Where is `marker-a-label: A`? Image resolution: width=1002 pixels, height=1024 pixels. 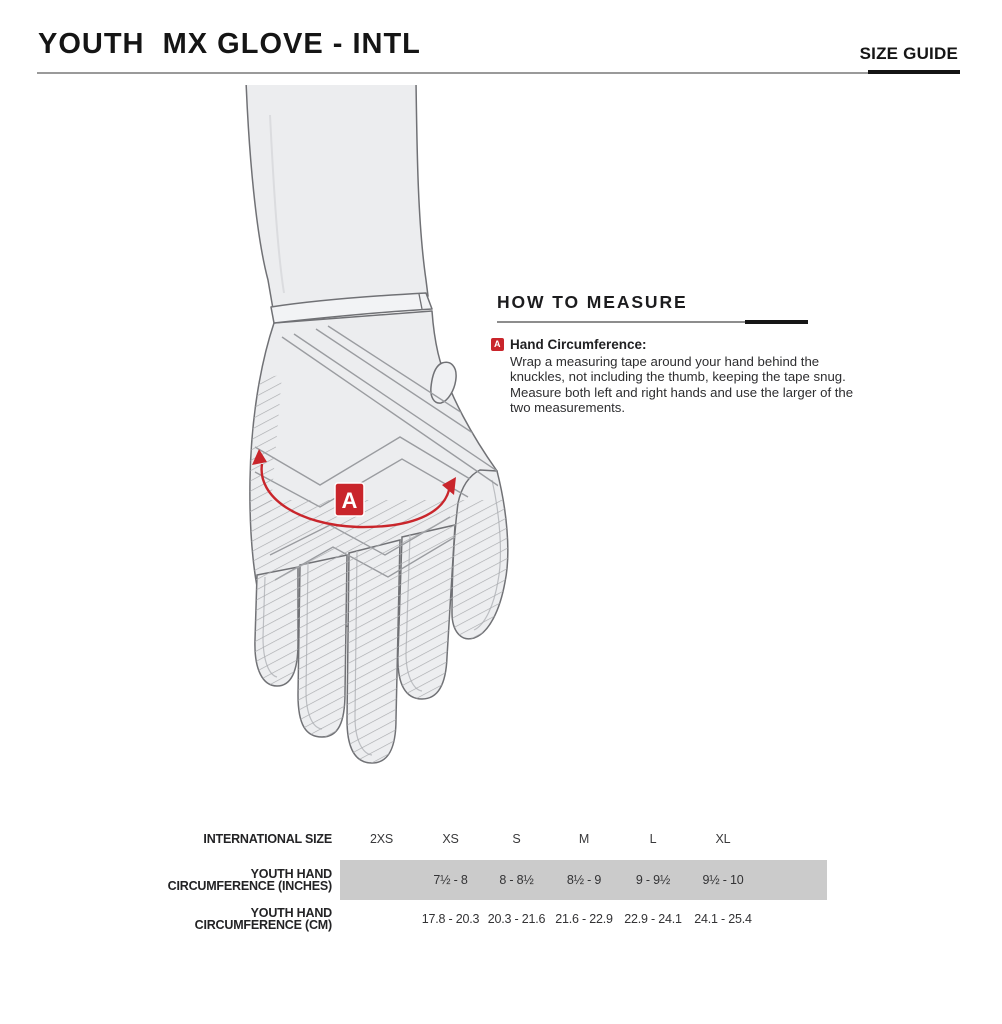 marker-a-label: A is located at coordinates (497, 344).